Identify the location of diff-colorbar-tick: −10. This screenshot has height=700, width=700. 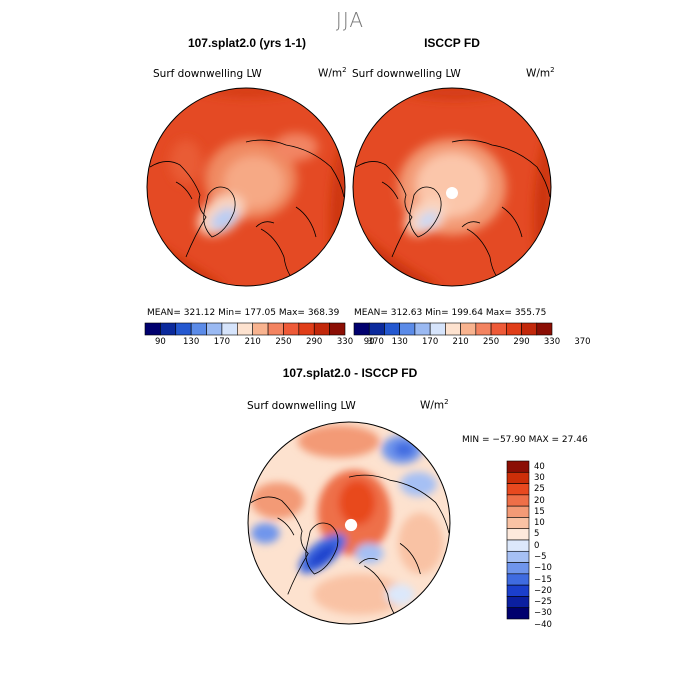
(543, 568).